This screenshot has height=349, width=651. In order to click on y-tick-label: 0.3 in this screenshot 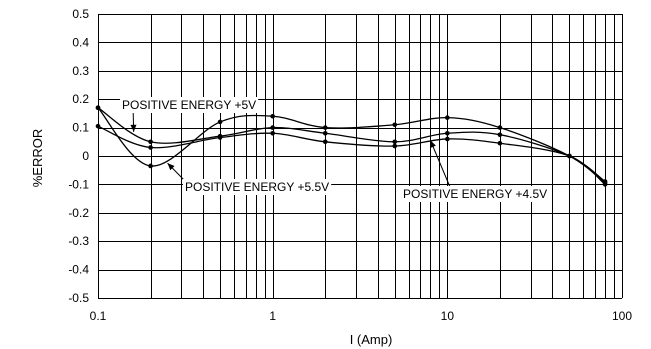, I will do `click(80, 71)`.